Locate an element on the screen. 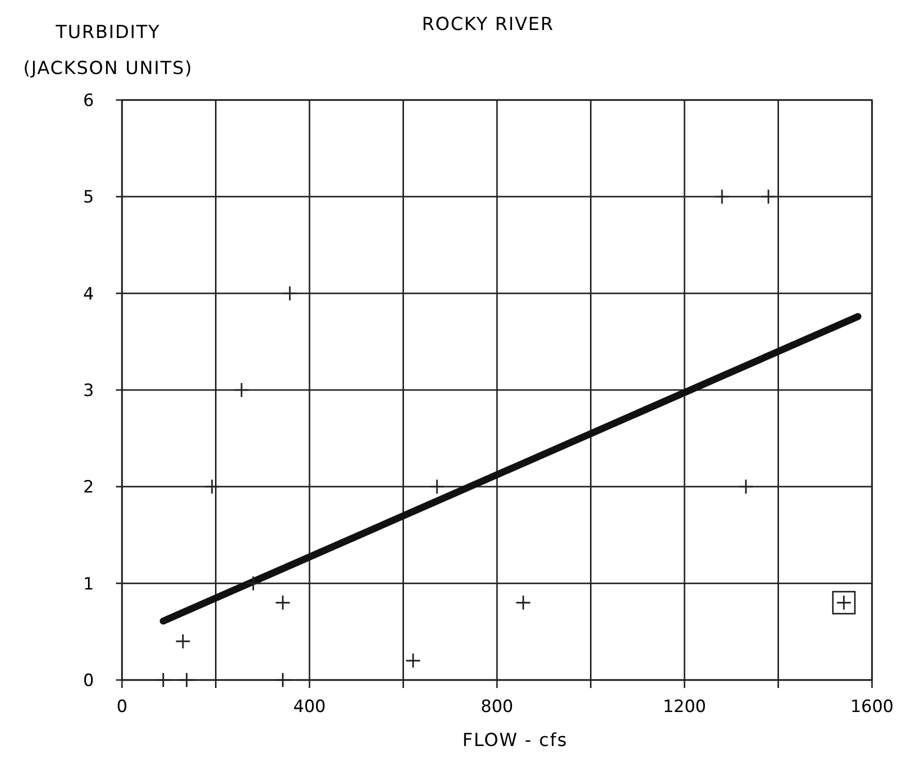 This screenshot has height=784, width=914. y-axis-title: TURBIDITY (JACKSON UNITS) is located at coordinates (108, 50).